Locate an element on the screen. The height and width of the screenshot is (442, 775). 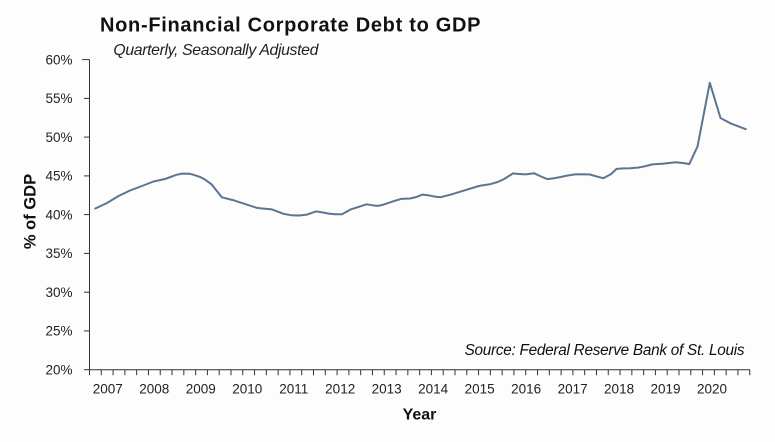
svg-text: 2019 is located at coordinates (666, 389).